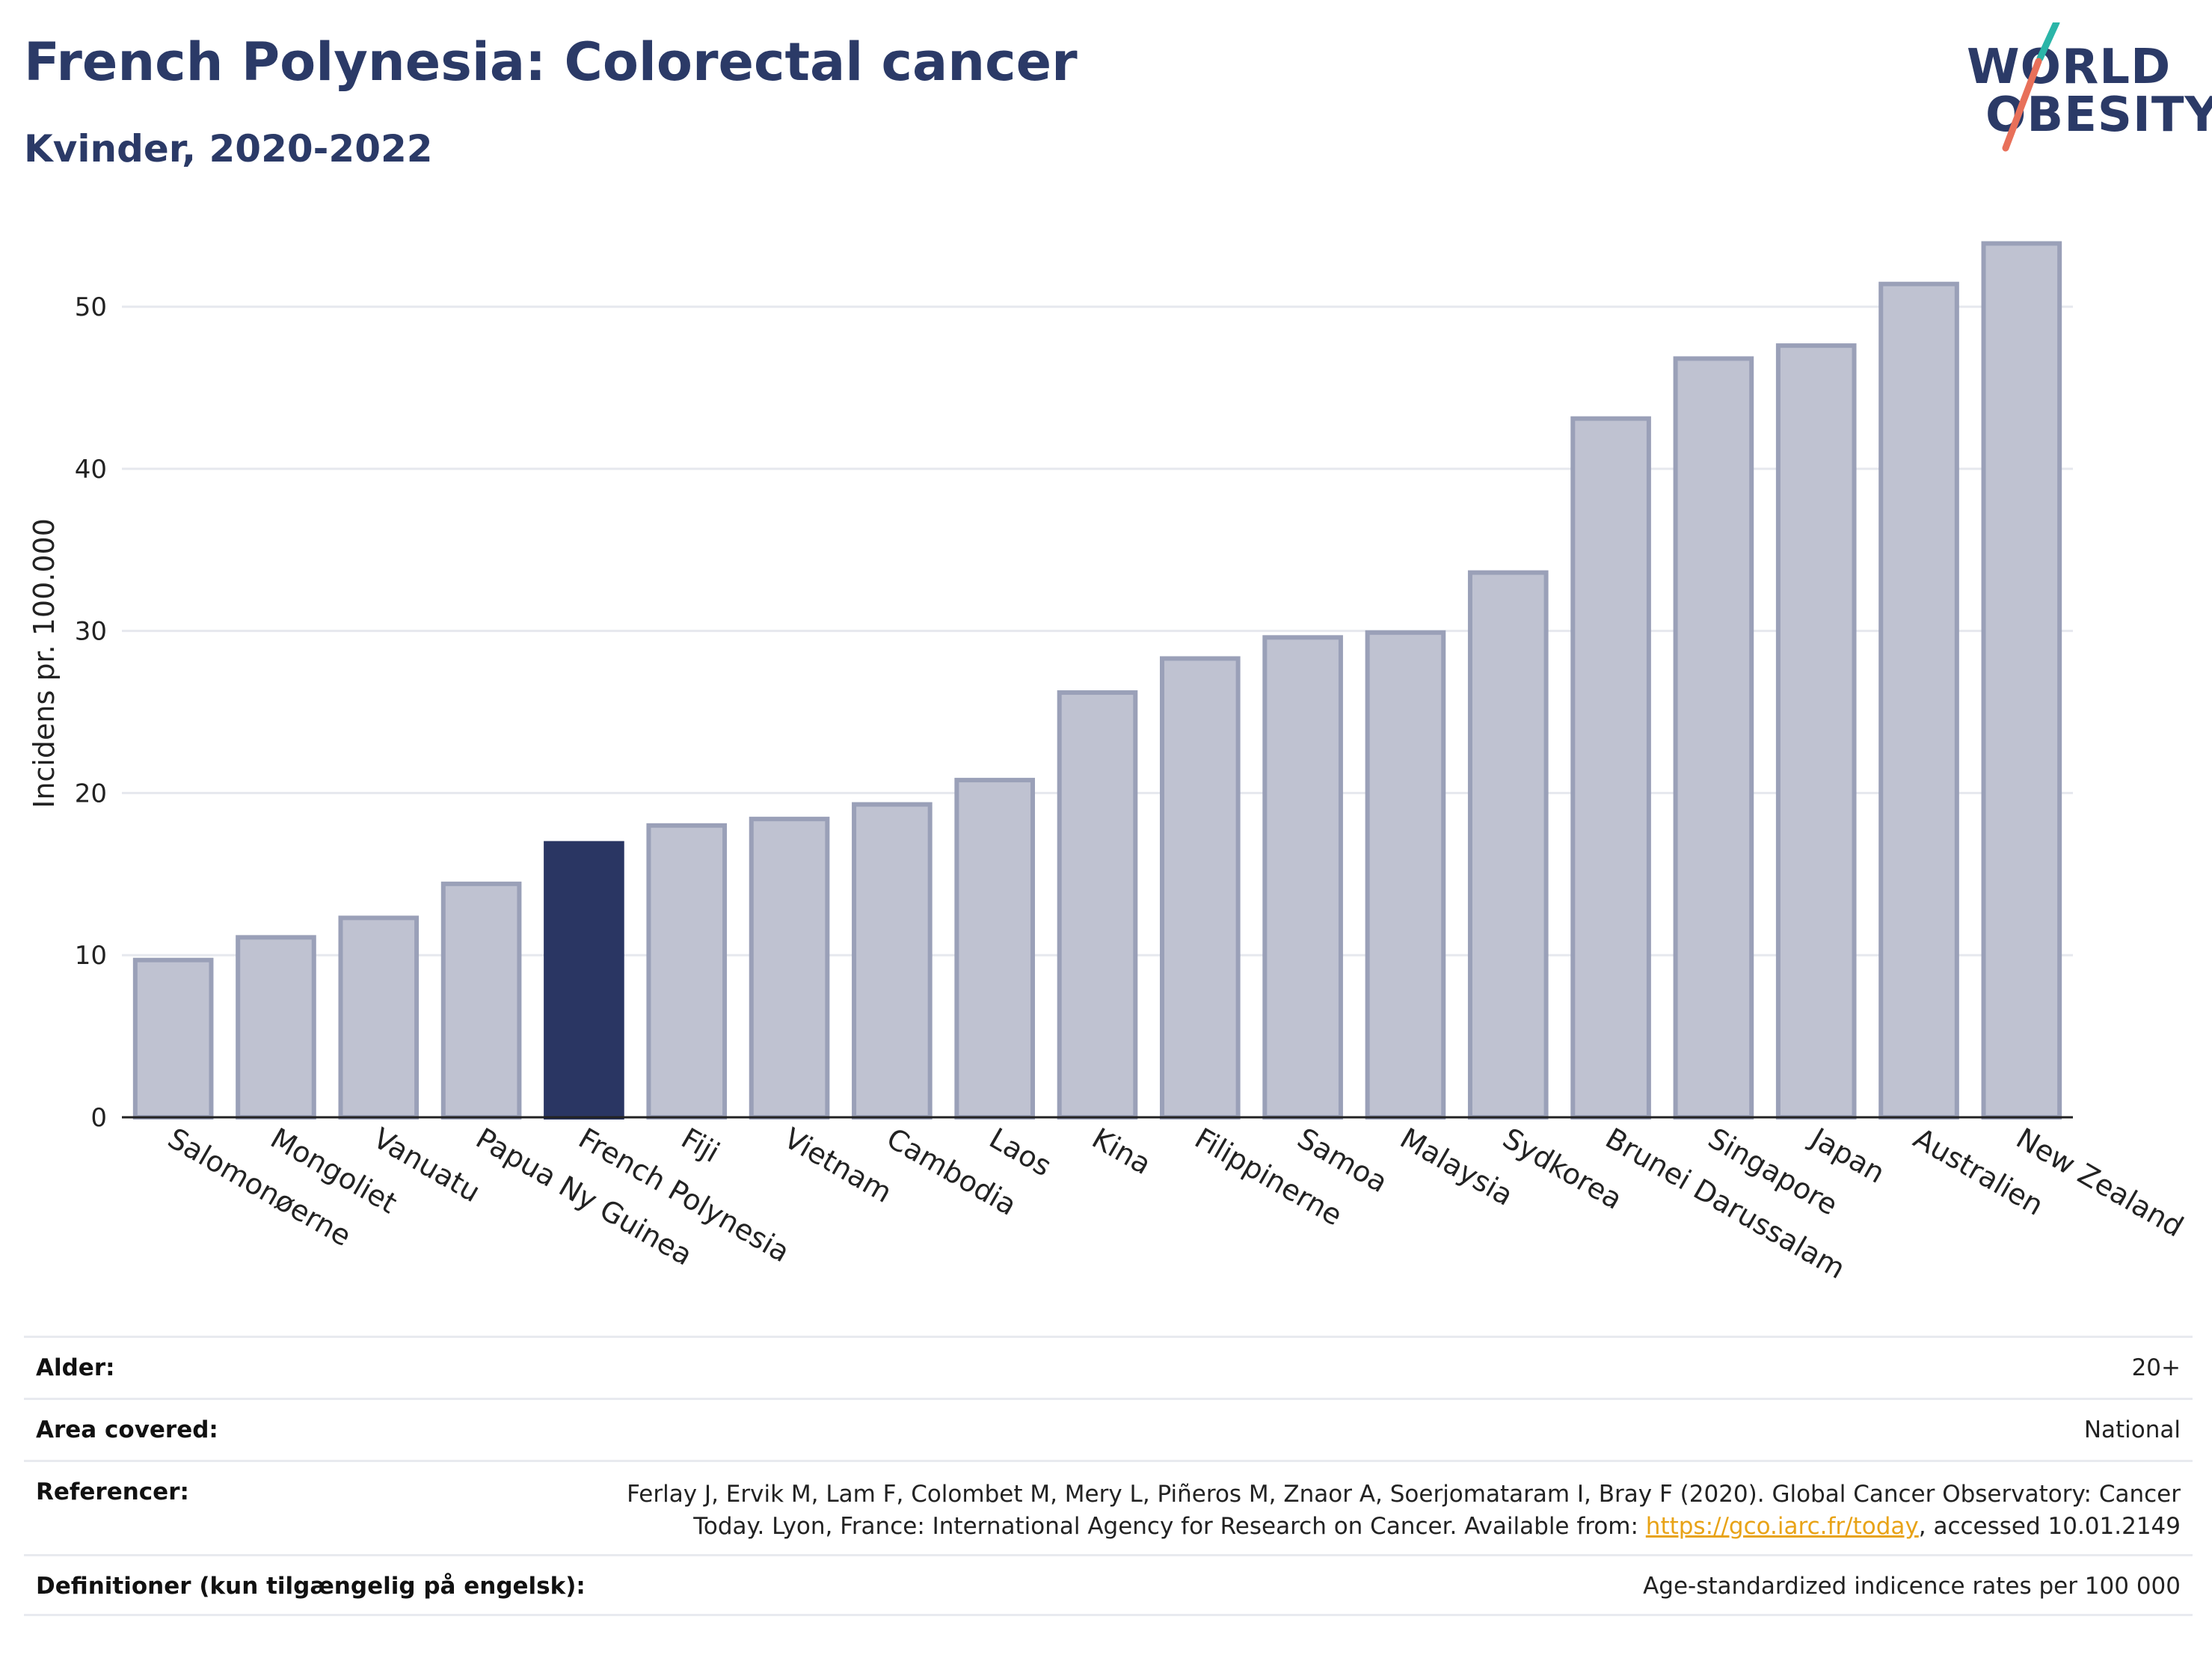 This screenshot has width=2212, height=1655. Describe the element at coordinates (91, 632) in the screenshot. I see `y-tick-label: 30` at that location.